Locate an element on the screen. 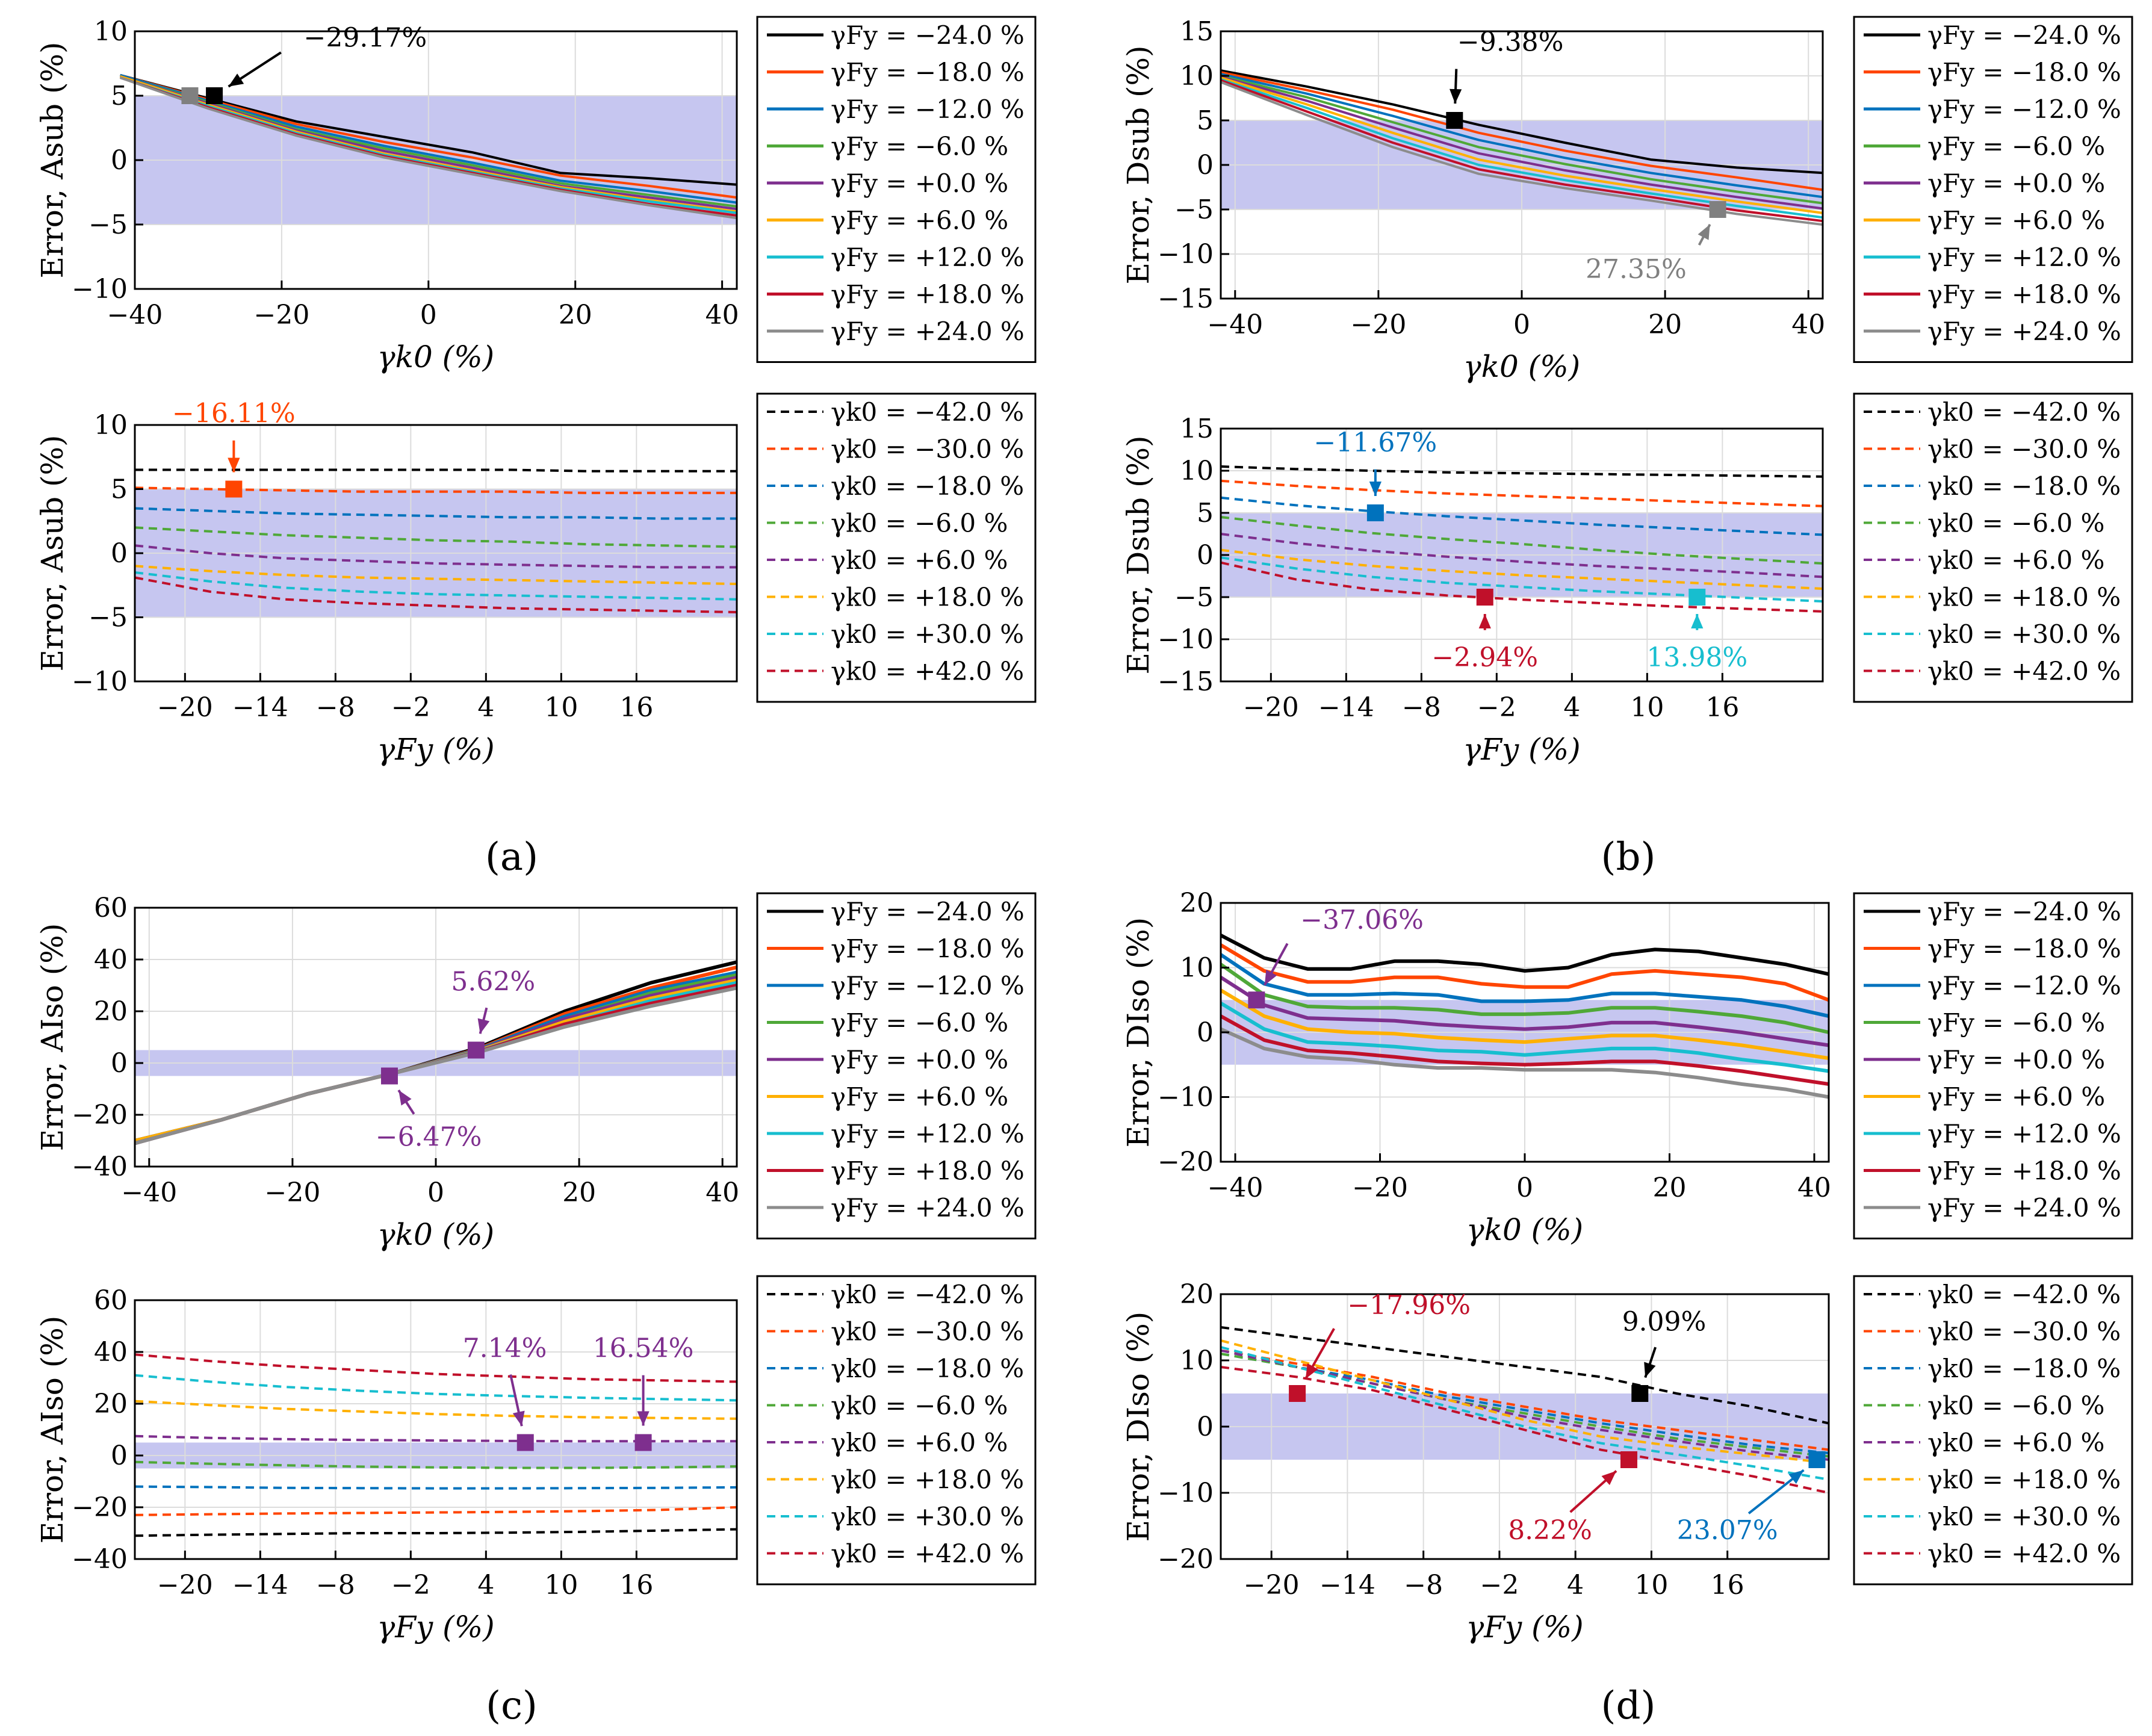 This screenshot has height=1736, width=2152. y-tick-label: −15 is located at coordinates (1186, 299).